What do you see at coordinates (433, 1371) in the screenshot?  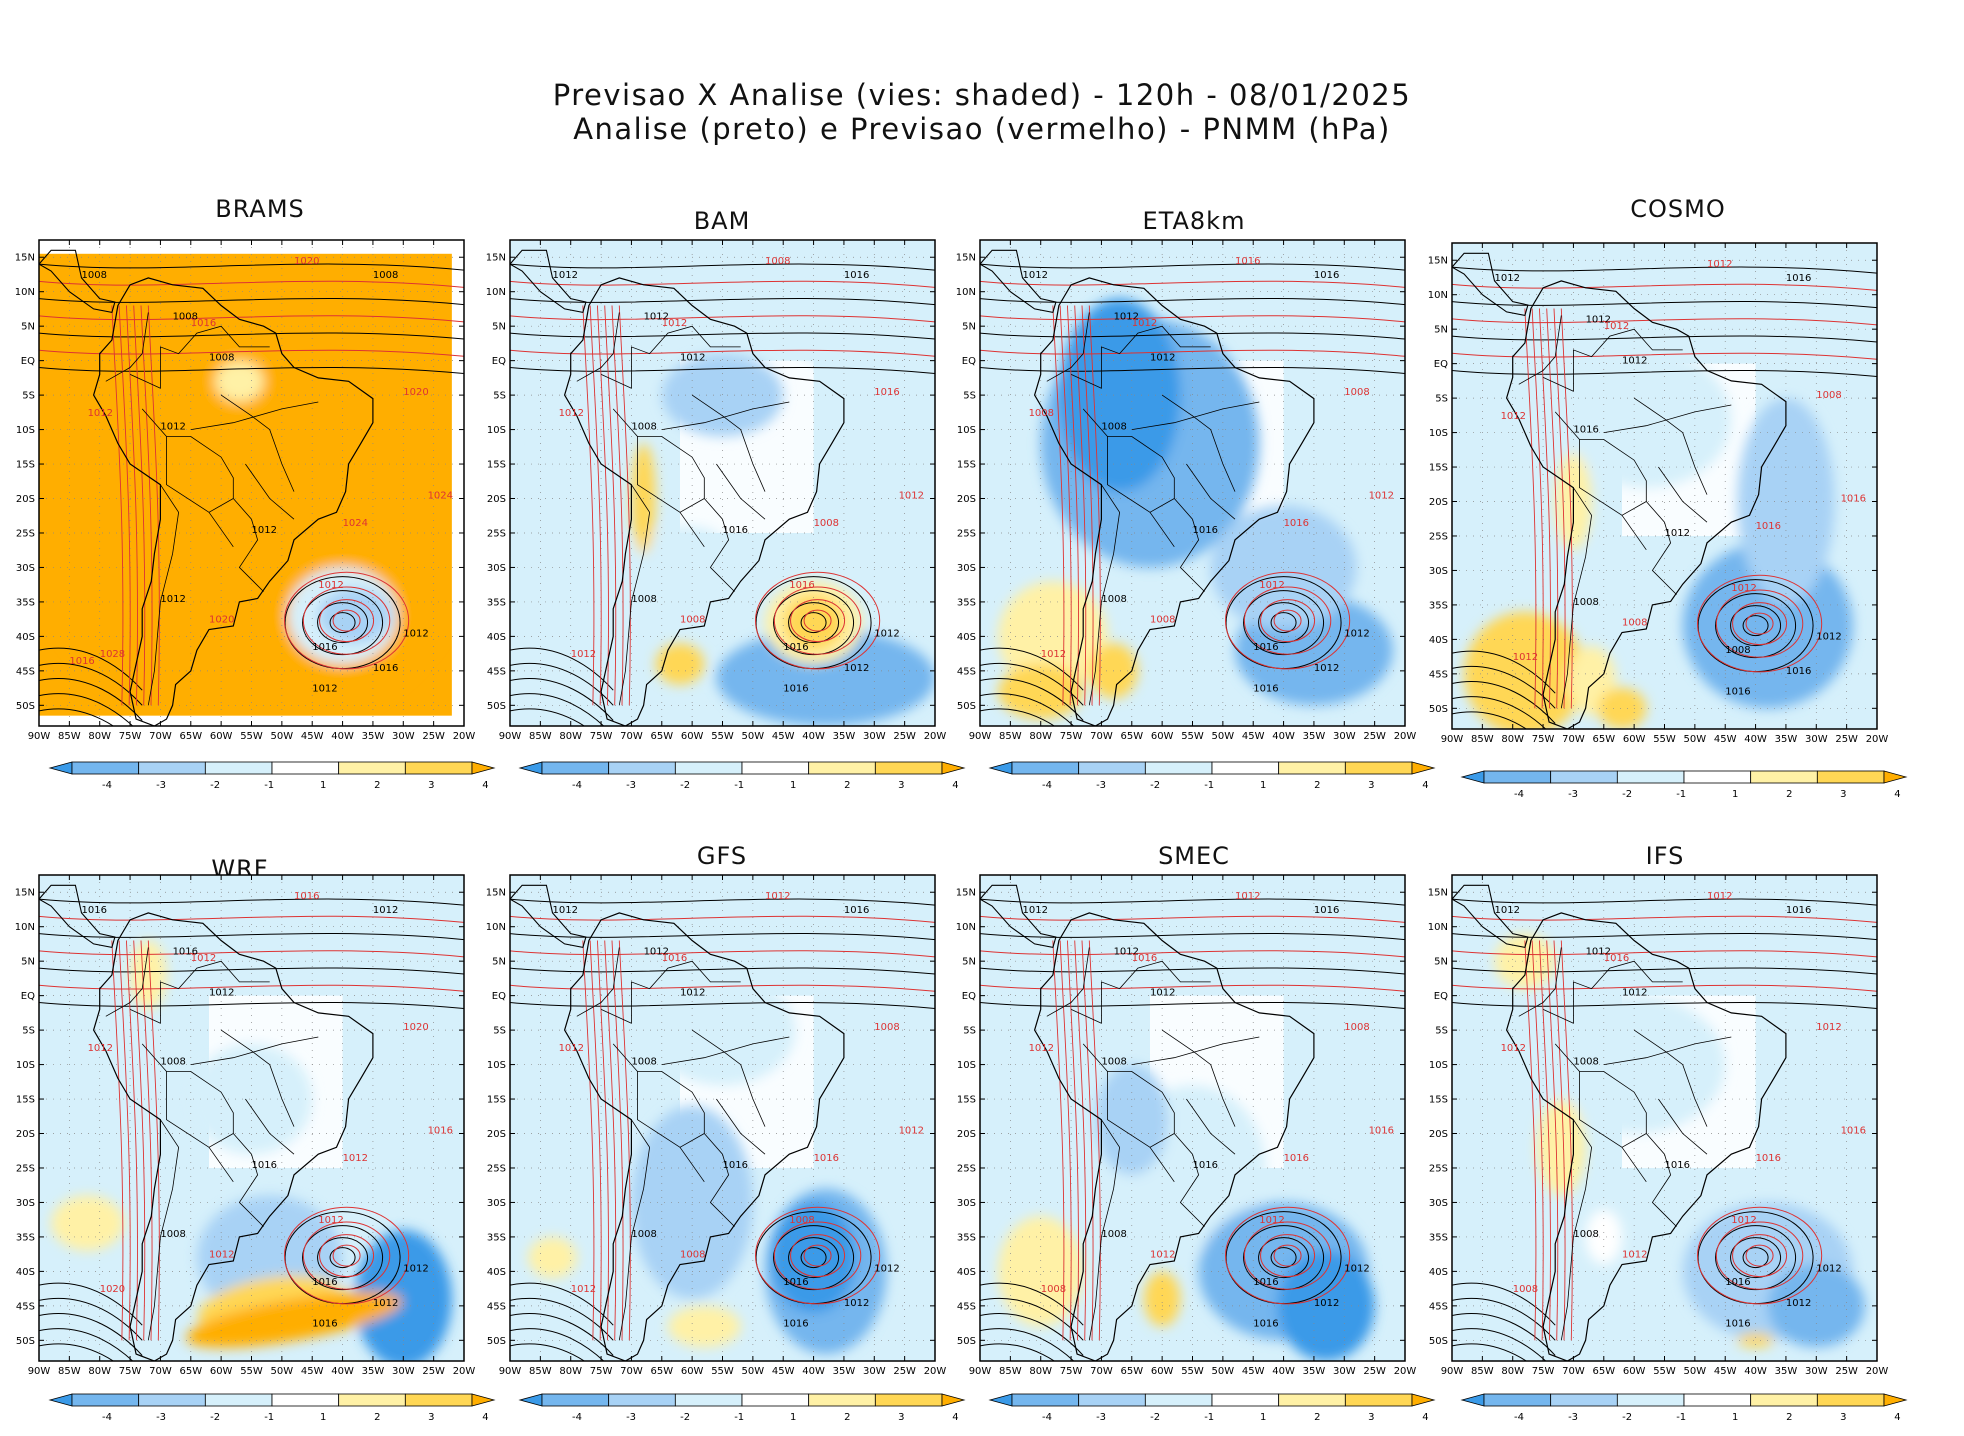 I see `longitude-label: 25W` at bounding box center [433, 1371].